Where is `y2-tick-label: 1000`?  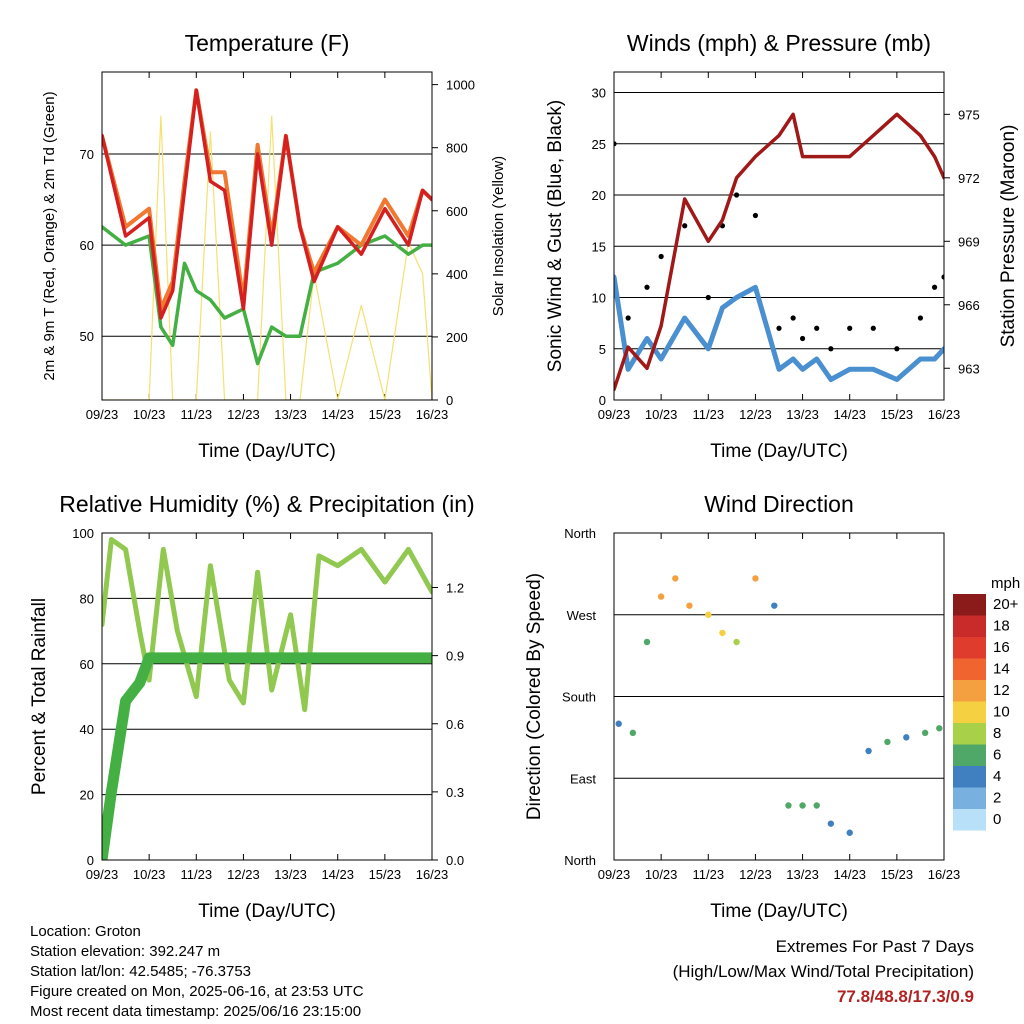
y2-tick-label: 1000 is located at coordinates (460, 85).